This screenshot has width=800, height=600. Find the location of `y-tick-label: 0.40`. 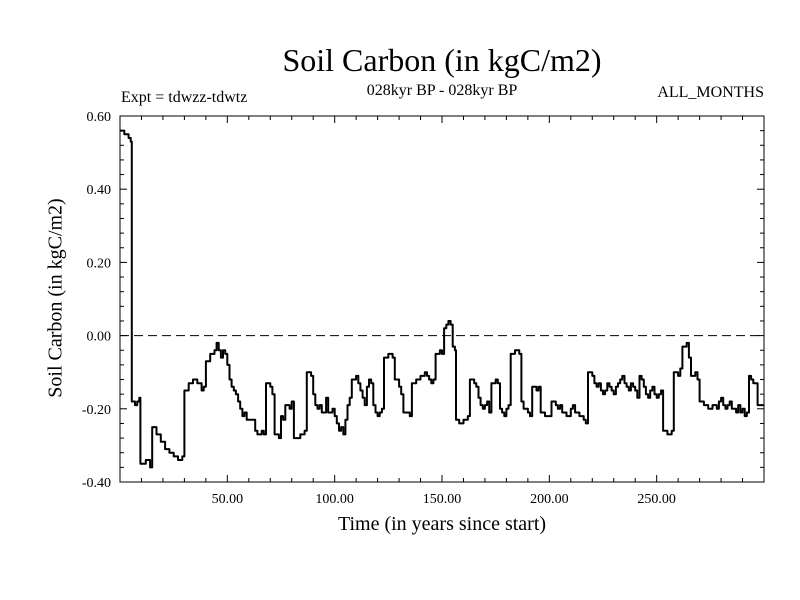

y-tick-label: 0.40 is located at coordinates (99, 190).